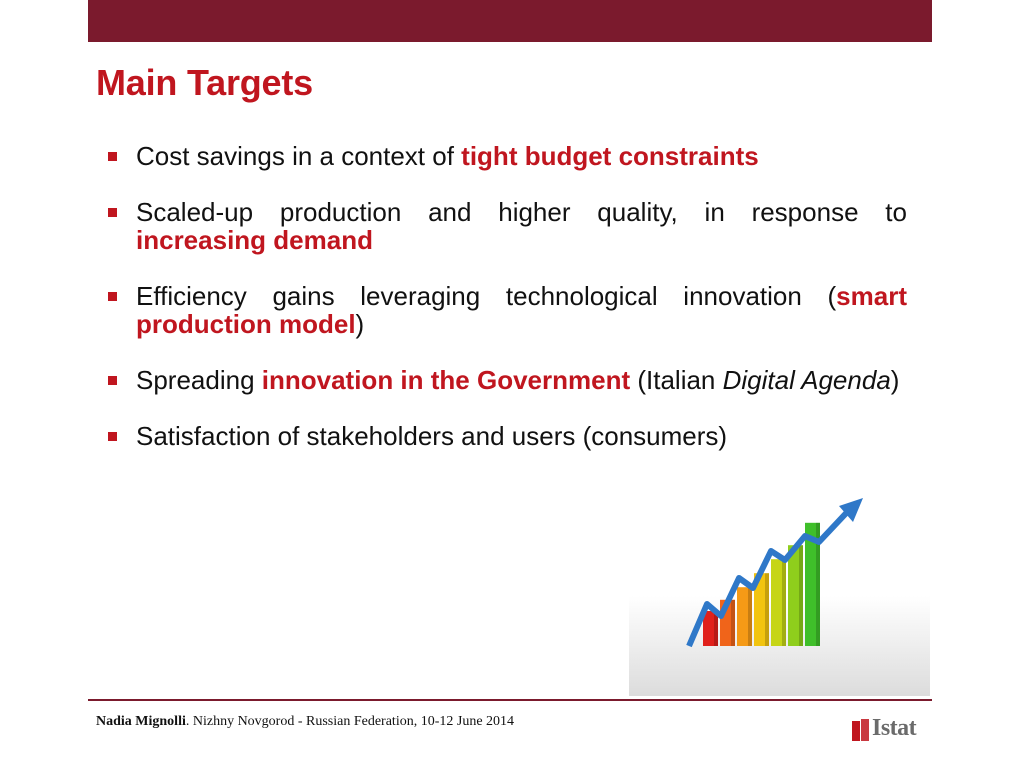 This screenshot has height=768, width=1024. Describe the element at coordinates (851, 510) in the screenshot. I see `growth-arrow-head` at that location.